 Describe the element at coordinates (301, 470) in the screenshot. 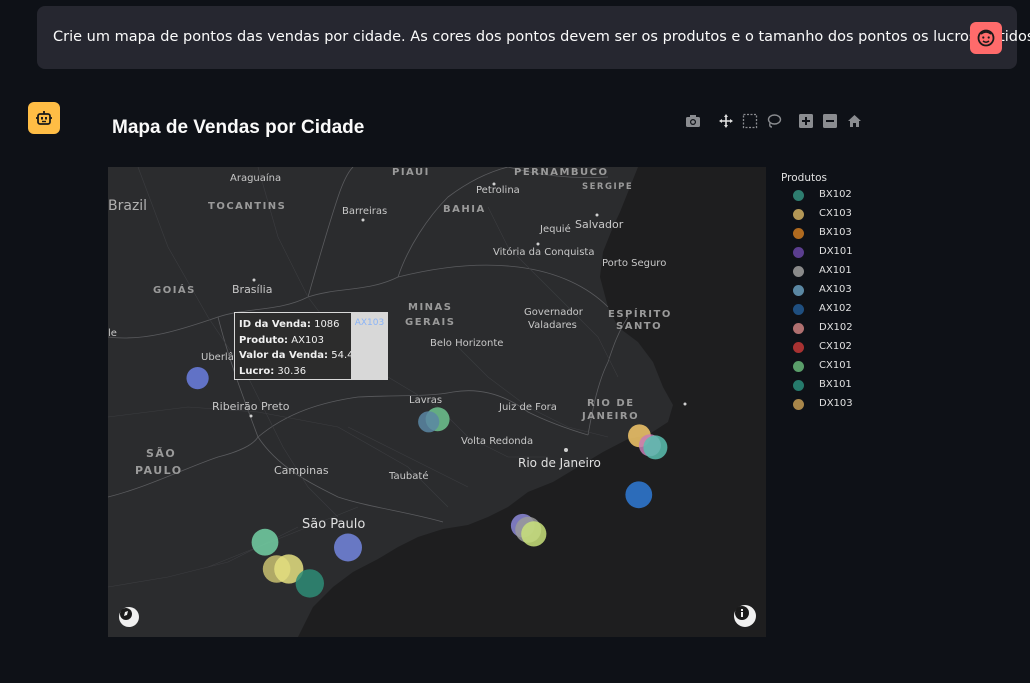

I see `map-label-campinas: Campinas` at that location.